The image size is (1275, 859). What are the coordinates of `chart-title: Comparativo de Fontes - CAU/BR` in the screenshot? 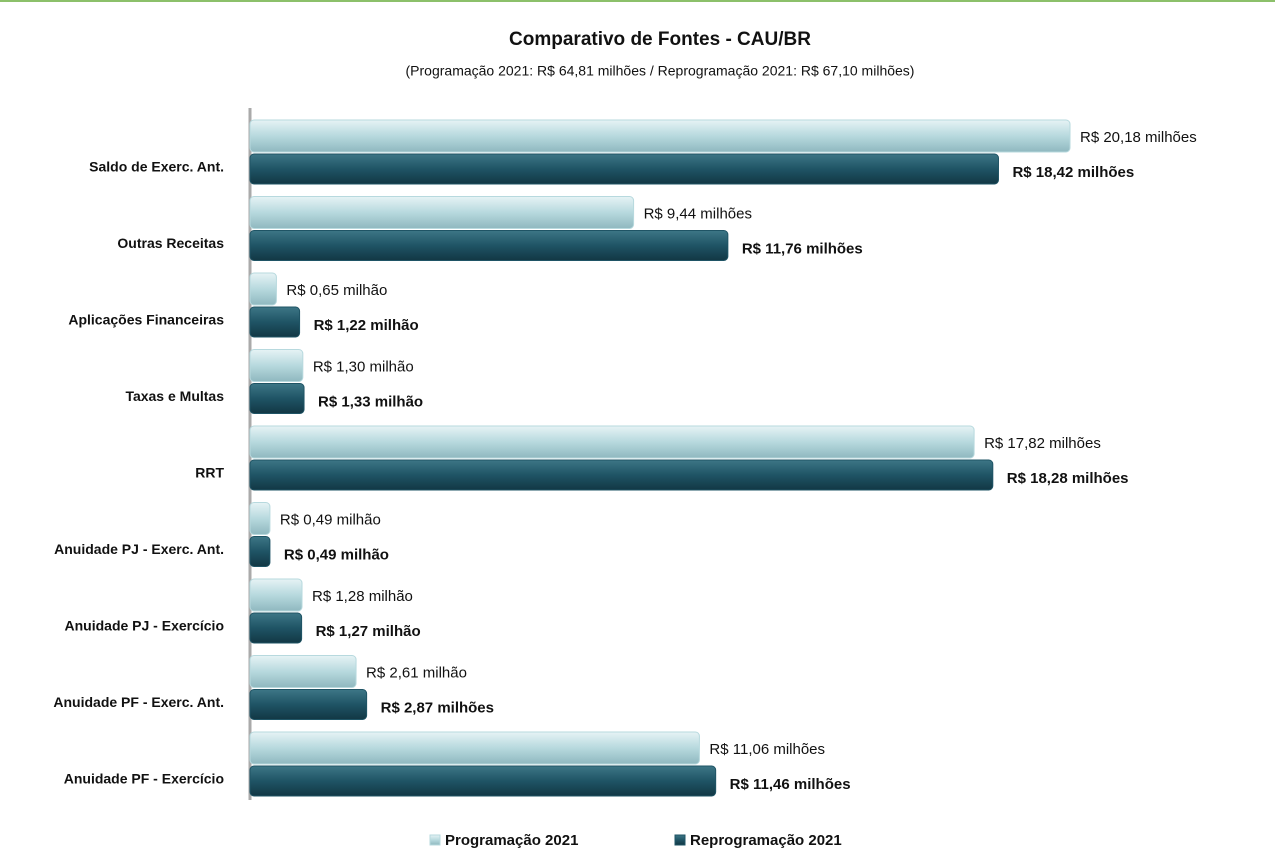 It's located at (660, 39).